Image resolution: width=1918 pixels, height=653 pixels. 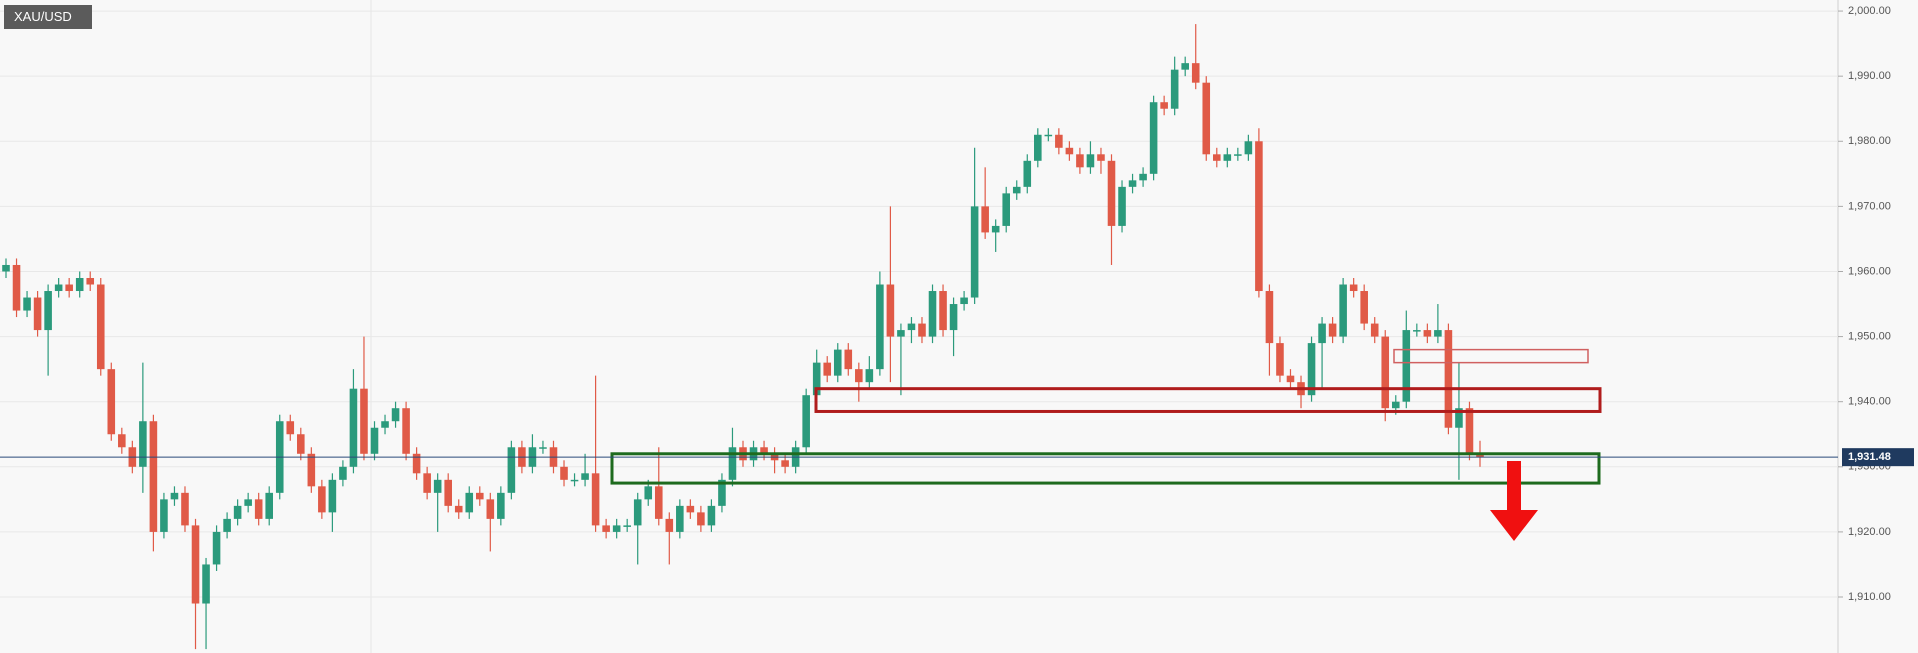 I want to click on y-tick-label: 1,920.00, so click(x=1869, y=532).